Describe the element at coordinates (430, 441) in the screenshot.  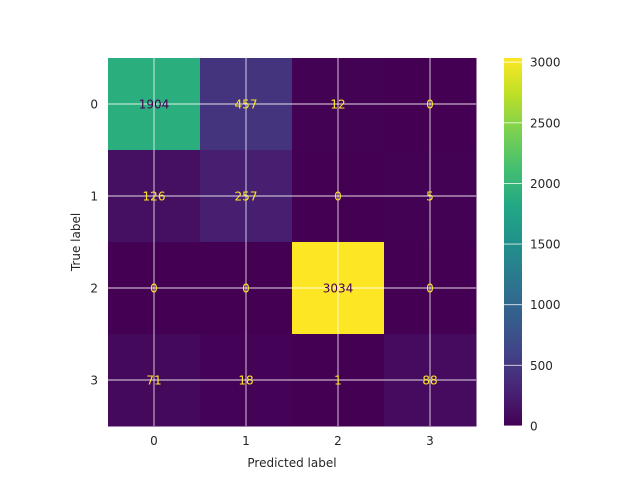
I see `x-tick-label: 3` at that location.